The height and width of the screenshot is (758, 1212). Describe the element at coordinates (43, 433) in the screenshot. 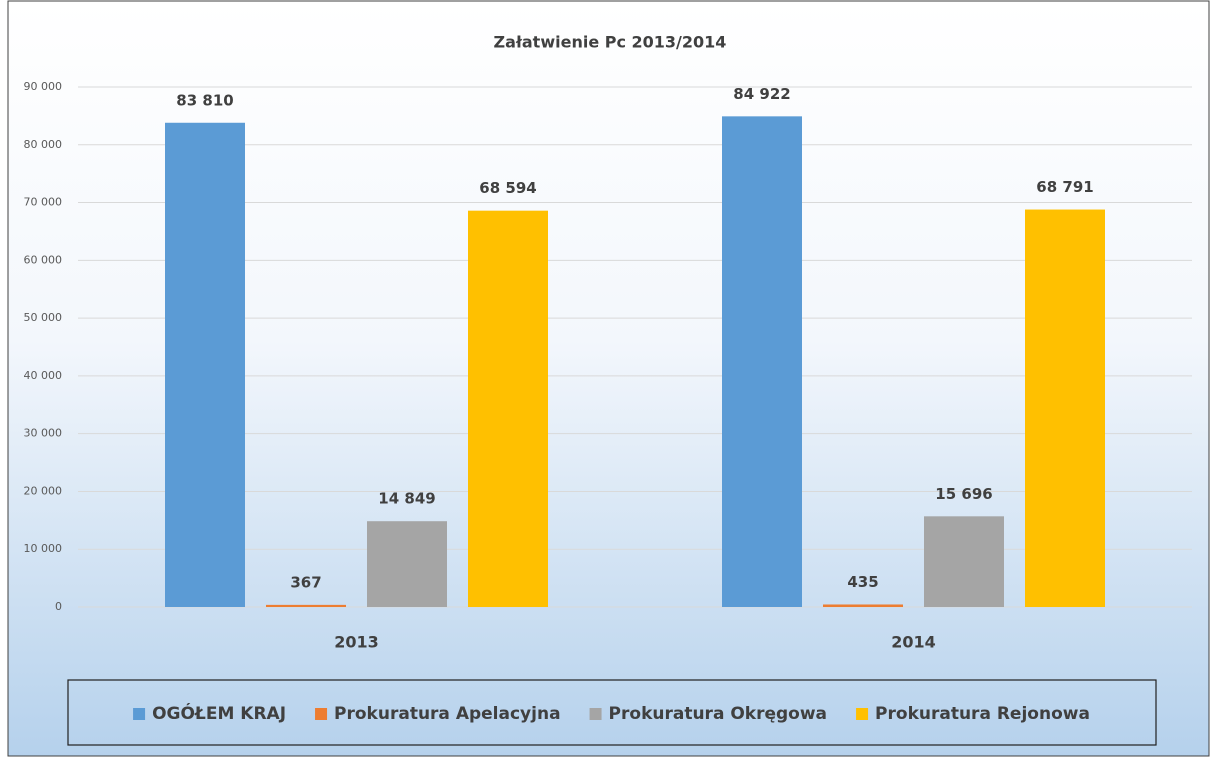

I see `y-tick-label: 30 000` at that location.